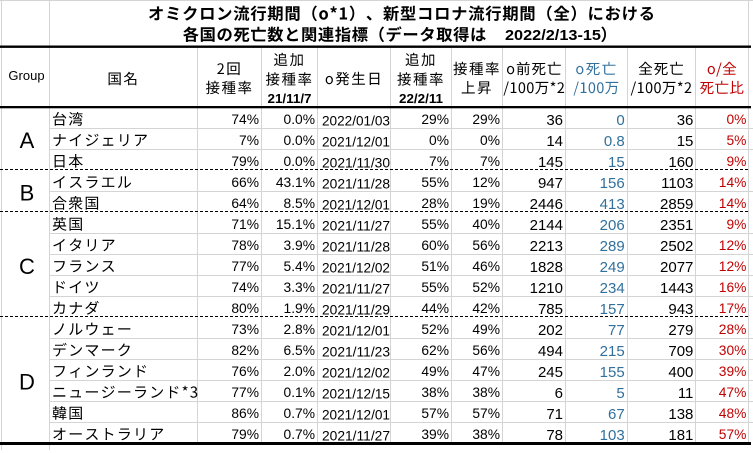 The image size is (753, 453). Describe the element at coordinates (435, 245) in the screenshot. I see `svg-text: 60%` at that location.